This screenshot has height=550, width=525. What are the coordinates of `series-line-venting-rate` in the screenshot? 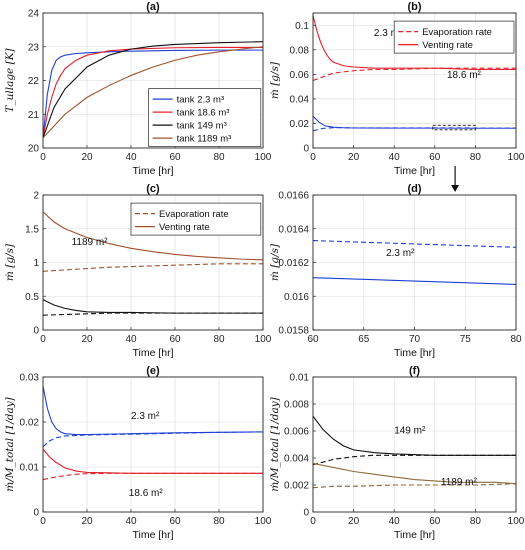 It's located at (414, 42).